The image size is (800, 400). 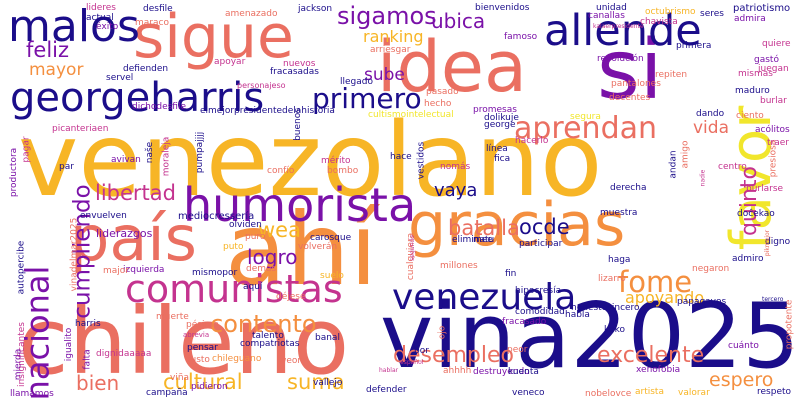 I want to click on cloud-word: hecho, so click(x=438, y=104).